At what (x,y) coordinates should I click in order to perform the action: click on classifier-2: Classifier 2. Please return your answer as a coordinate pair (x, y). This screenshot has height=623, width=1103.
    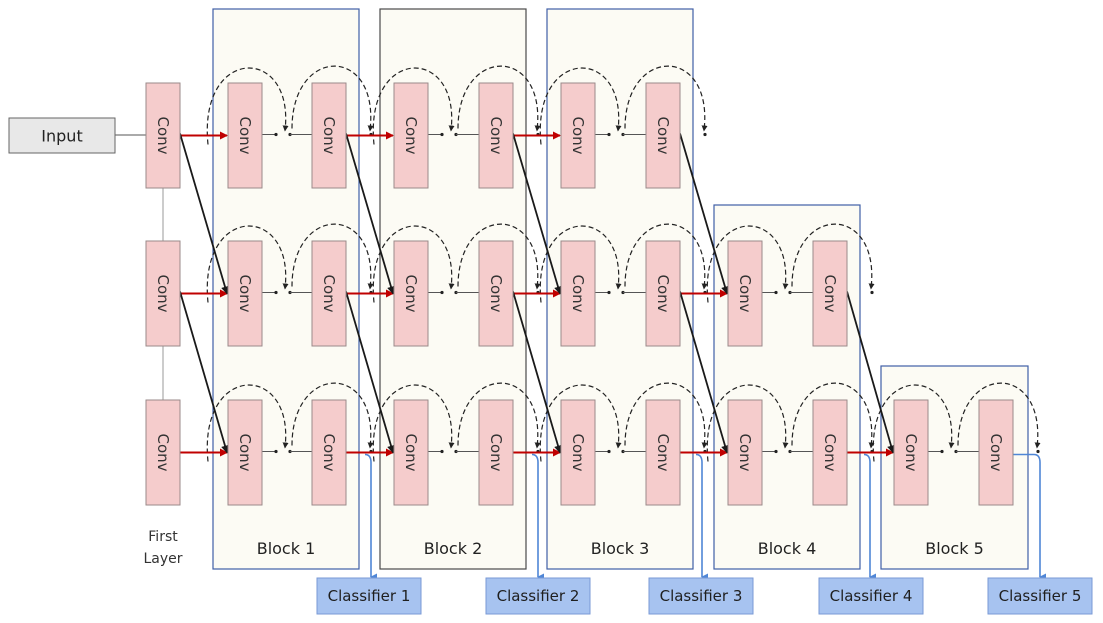
    Looking at the image, I should click on (538, 596).